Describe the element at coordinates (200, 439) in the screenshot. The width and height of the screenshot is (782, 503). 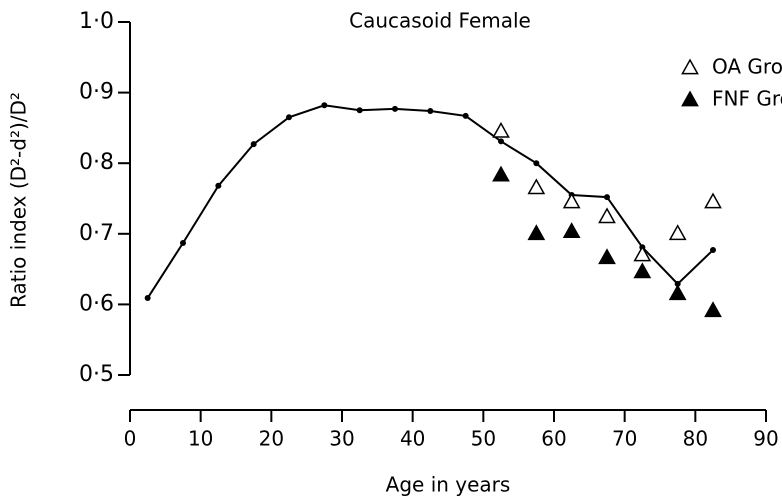
I see `x-tick-label: 10` at that location.